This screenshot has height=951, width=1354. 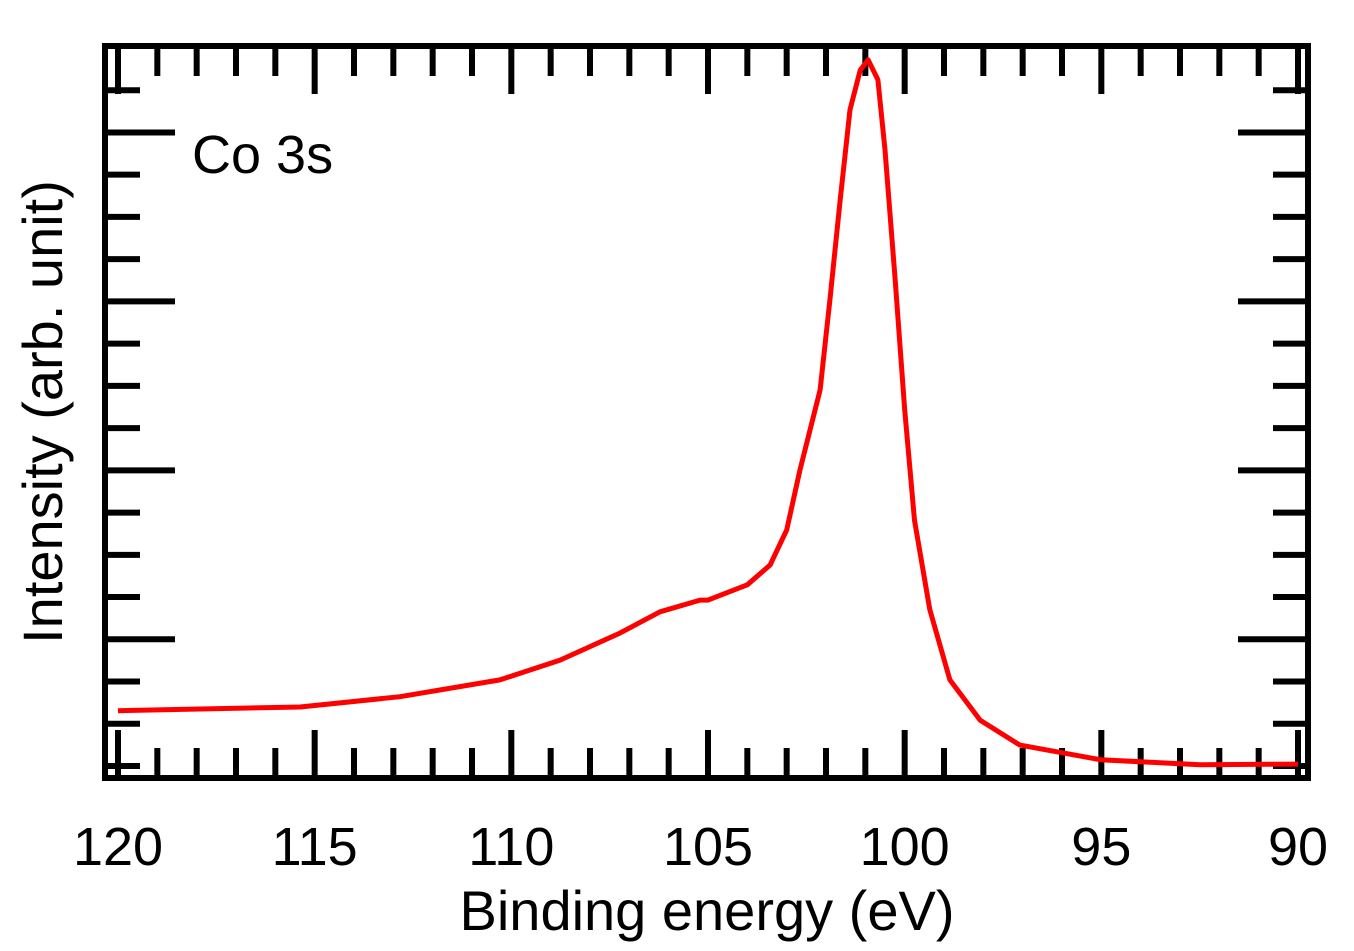 I want to click on x-axis-label: Binding energy (eV), so click(x=707, y=910).